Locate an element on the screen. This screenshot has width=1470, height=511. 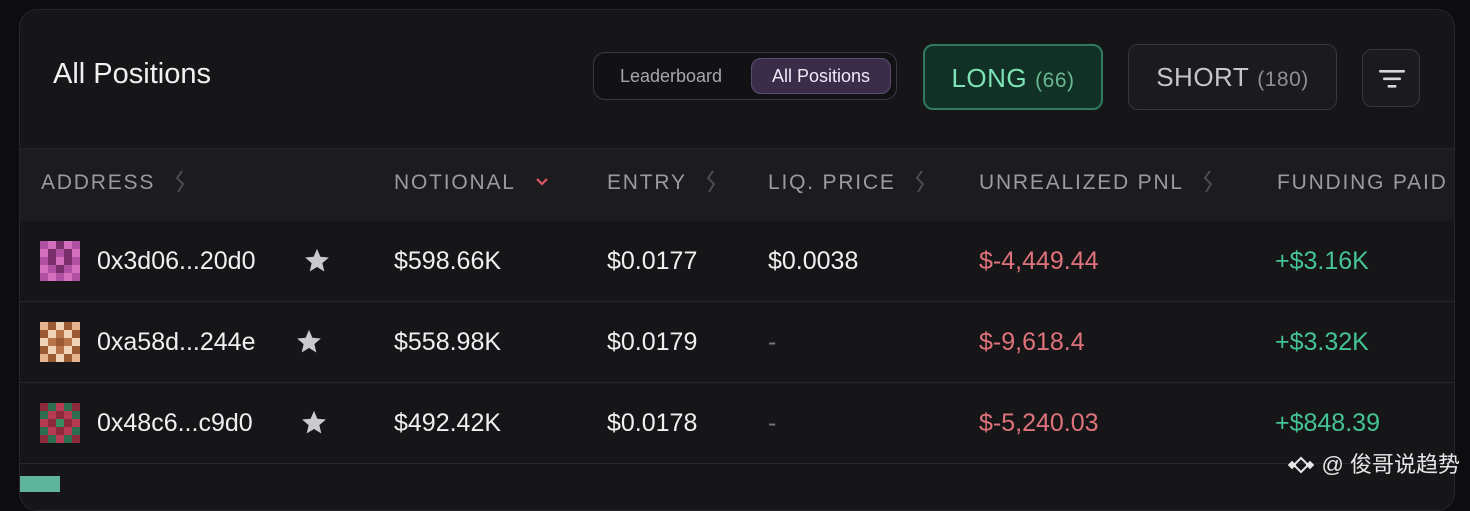
col-entry: ENTRY is located at coordinates (661, 185).